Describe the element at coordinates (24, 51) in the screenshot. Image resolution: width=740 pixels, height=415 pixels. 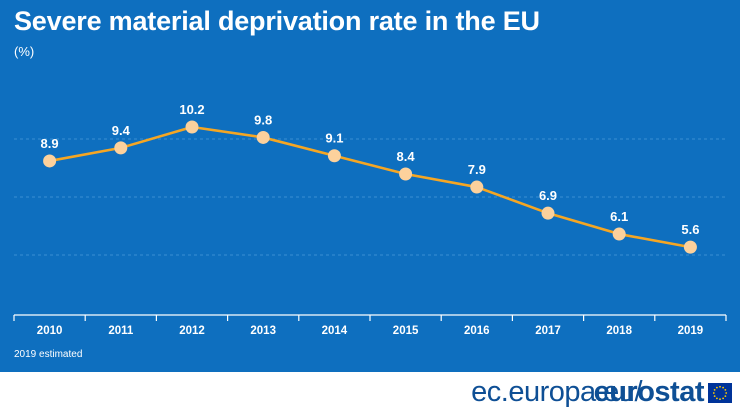
I see `unit-label: (%)` at that location.